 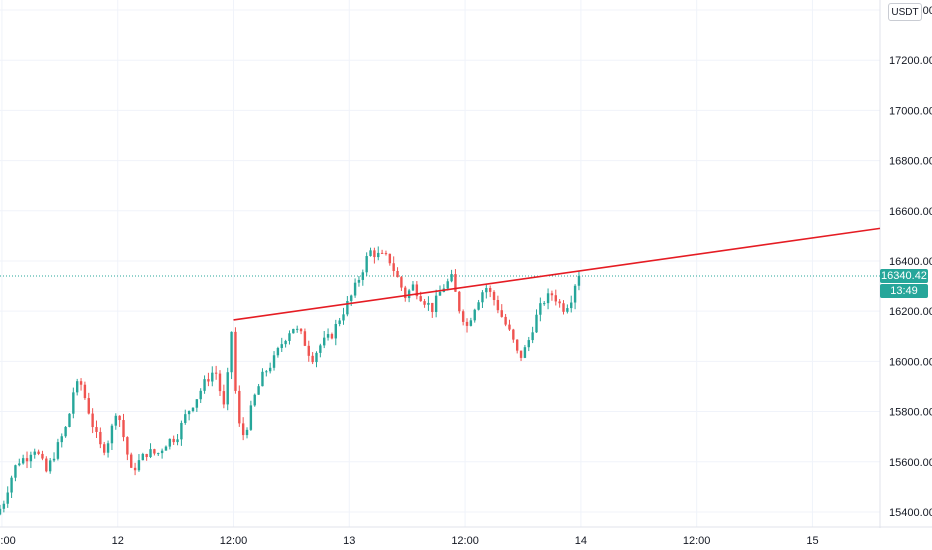 What do you see at coordinates (904, 275) in the screenshot?
I see `last-price-label: 16340.42` at bounding box center [904, 275].